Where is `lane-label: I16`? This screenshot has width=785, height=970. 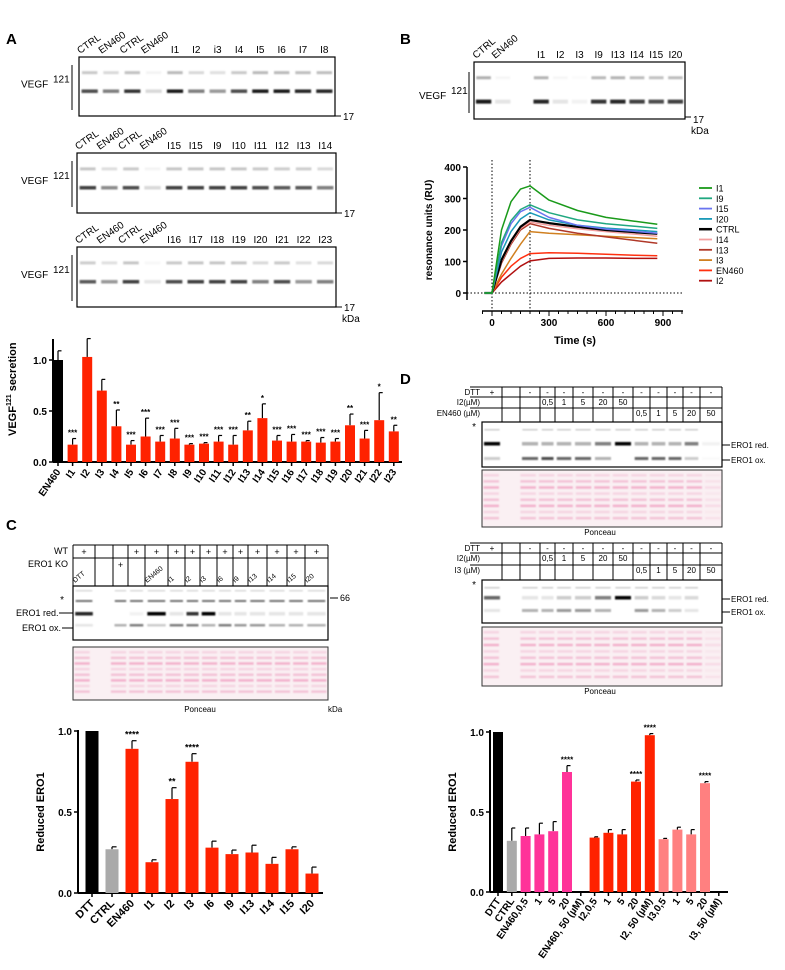
lane-label: I16 is located at coordinates (174, 240).